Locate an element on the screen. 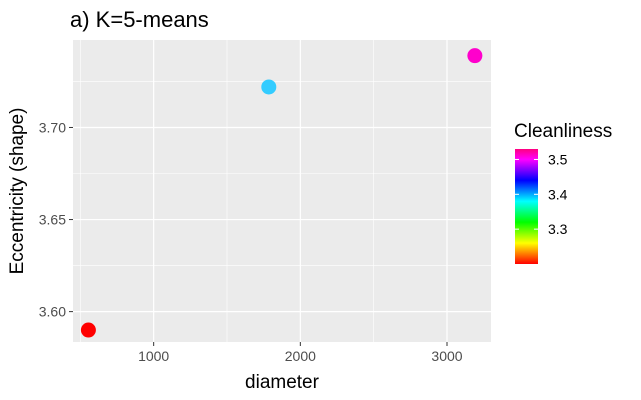  colorbar-ticks: 3.3 3.4 3.5 is located at coordinates (541, 194).